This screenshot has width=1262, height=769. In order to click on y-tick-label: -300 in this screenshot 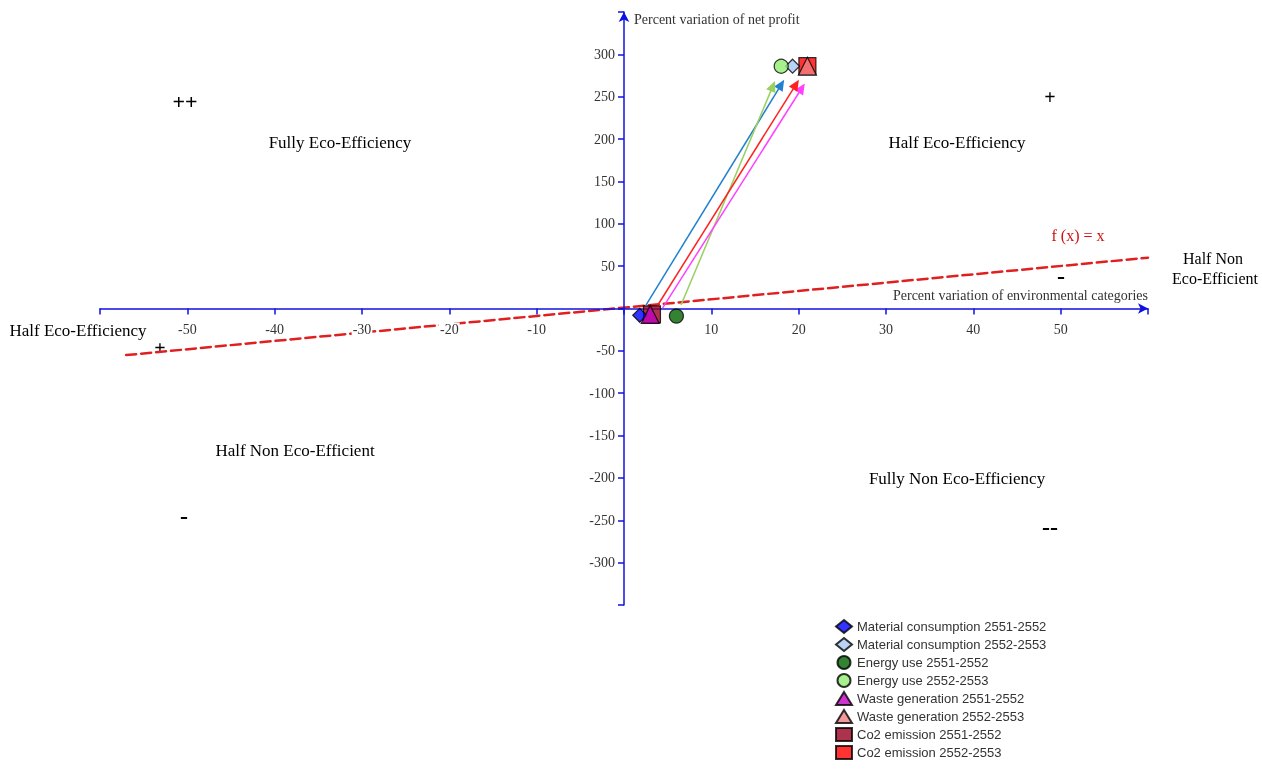, I will do `click(602, 563)`.